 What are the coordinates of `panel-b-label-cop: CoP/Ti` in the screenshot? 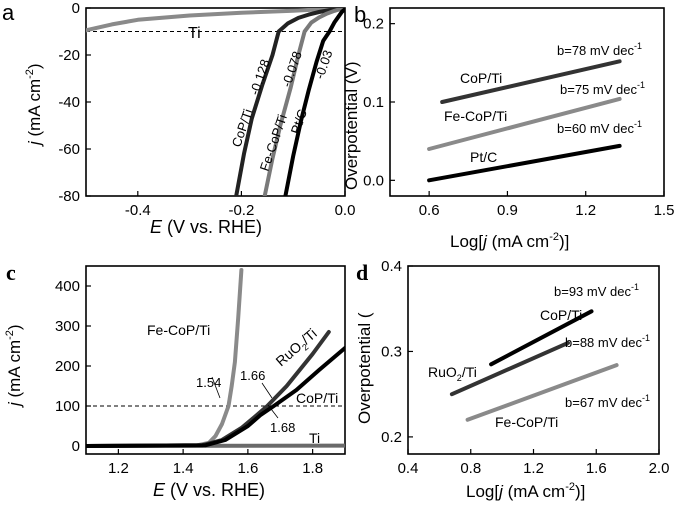 It's located at (481, 78).